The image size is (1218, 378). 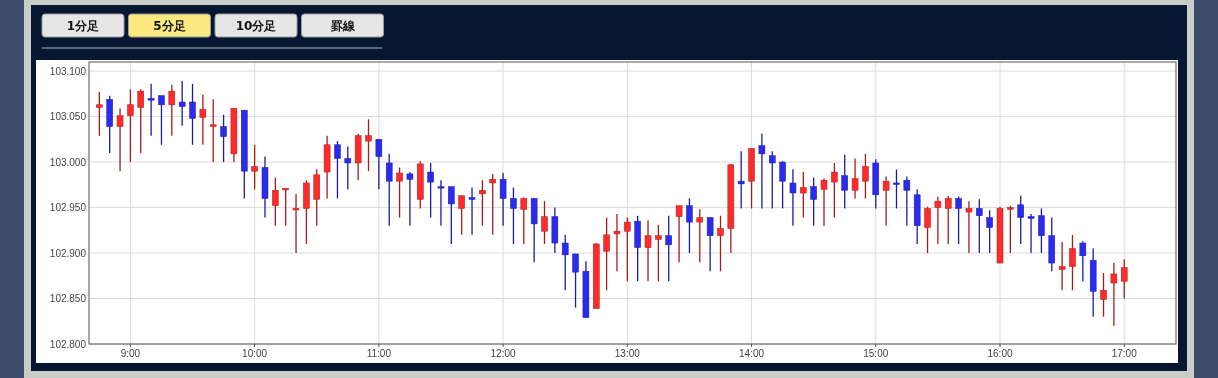 What do you see at coordinates (256, 25) in the screenshot?
I see `button: 10分足` at bounding box center [256, 25].